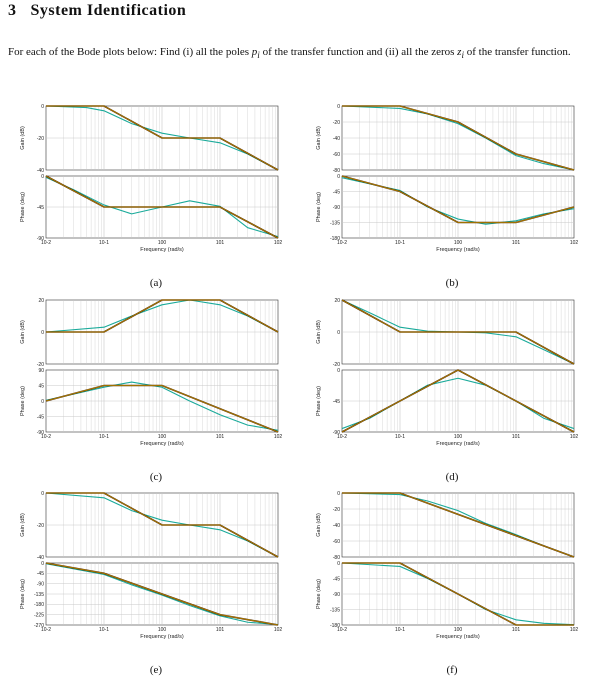 The height and width of the screenshot is (681, 598). What do you see at coordinates (459, 52) in the screenshot?
I see `zero-symbol: z` at bounding box center [459, 52].